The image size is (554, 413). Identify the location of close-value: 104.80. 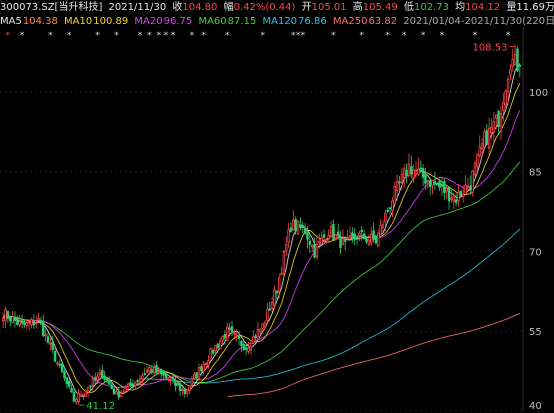
(200, 7).